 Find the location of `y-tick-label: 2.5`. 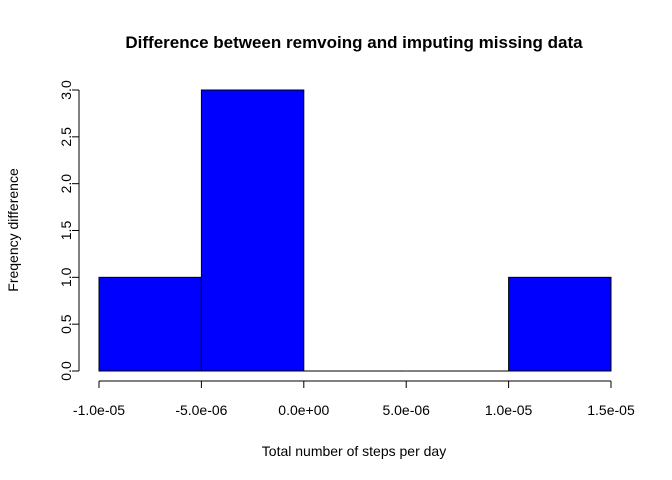

y-tick-label: 2.5 is located at coordinates (66, 137).